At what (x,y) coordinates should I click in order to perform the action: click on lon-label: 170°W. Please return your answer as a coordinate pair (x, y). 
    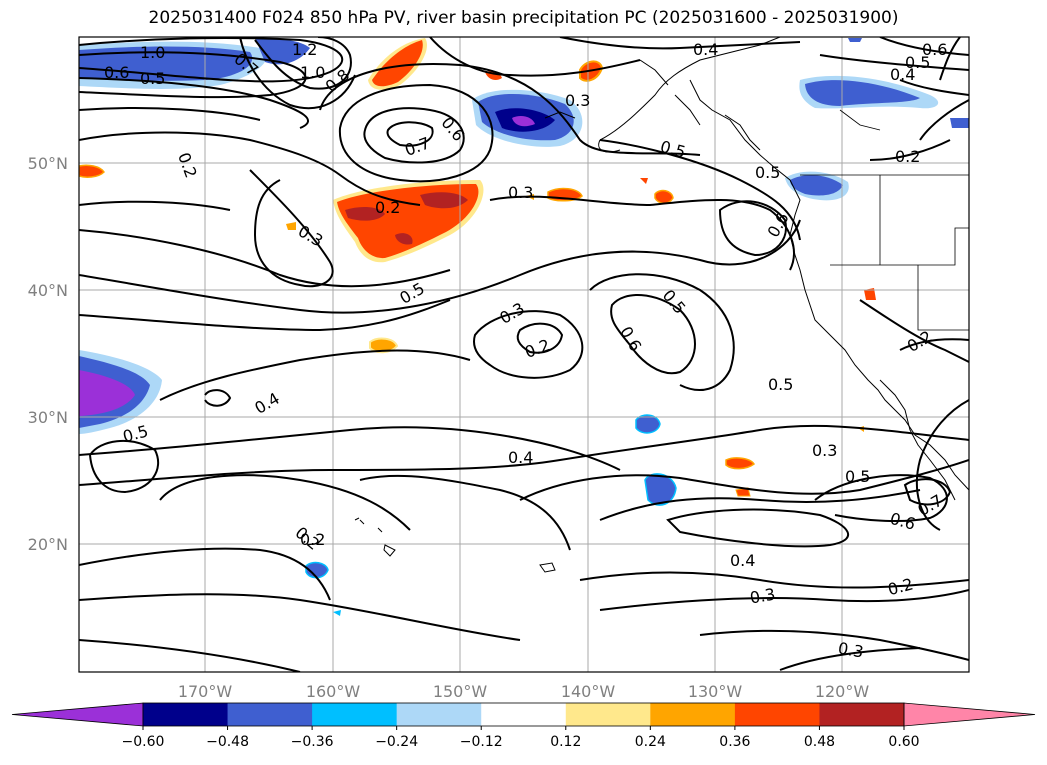
    Looking at the image, I should click on (205, 691).